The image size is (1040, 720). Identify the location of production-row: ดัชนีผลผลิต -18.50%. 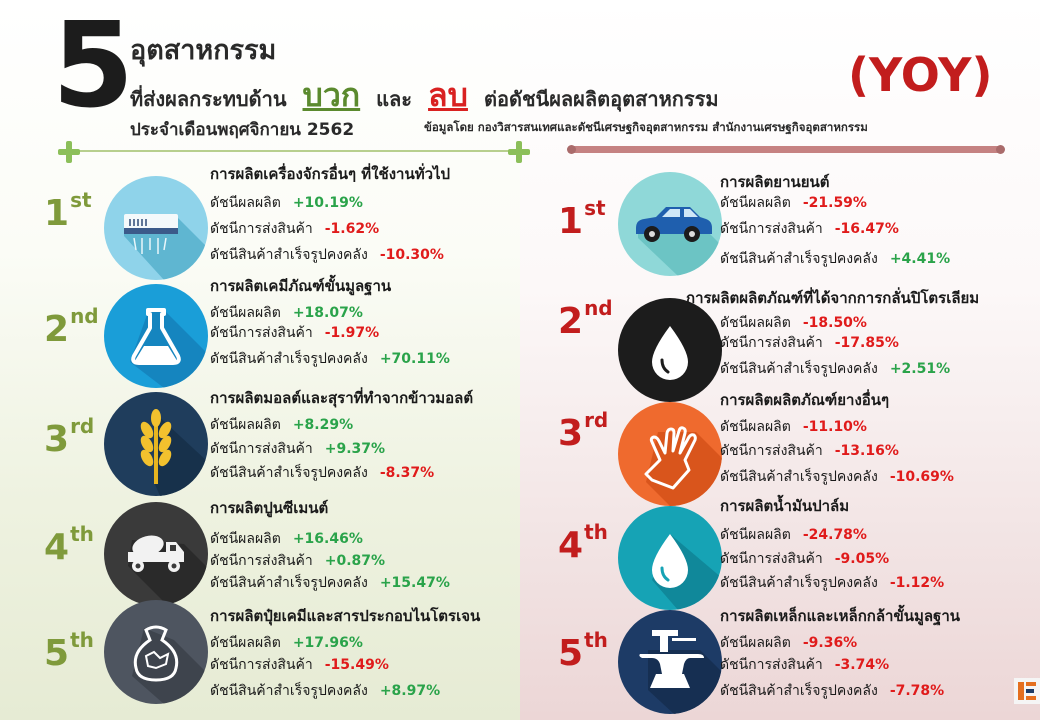
(793, 323).